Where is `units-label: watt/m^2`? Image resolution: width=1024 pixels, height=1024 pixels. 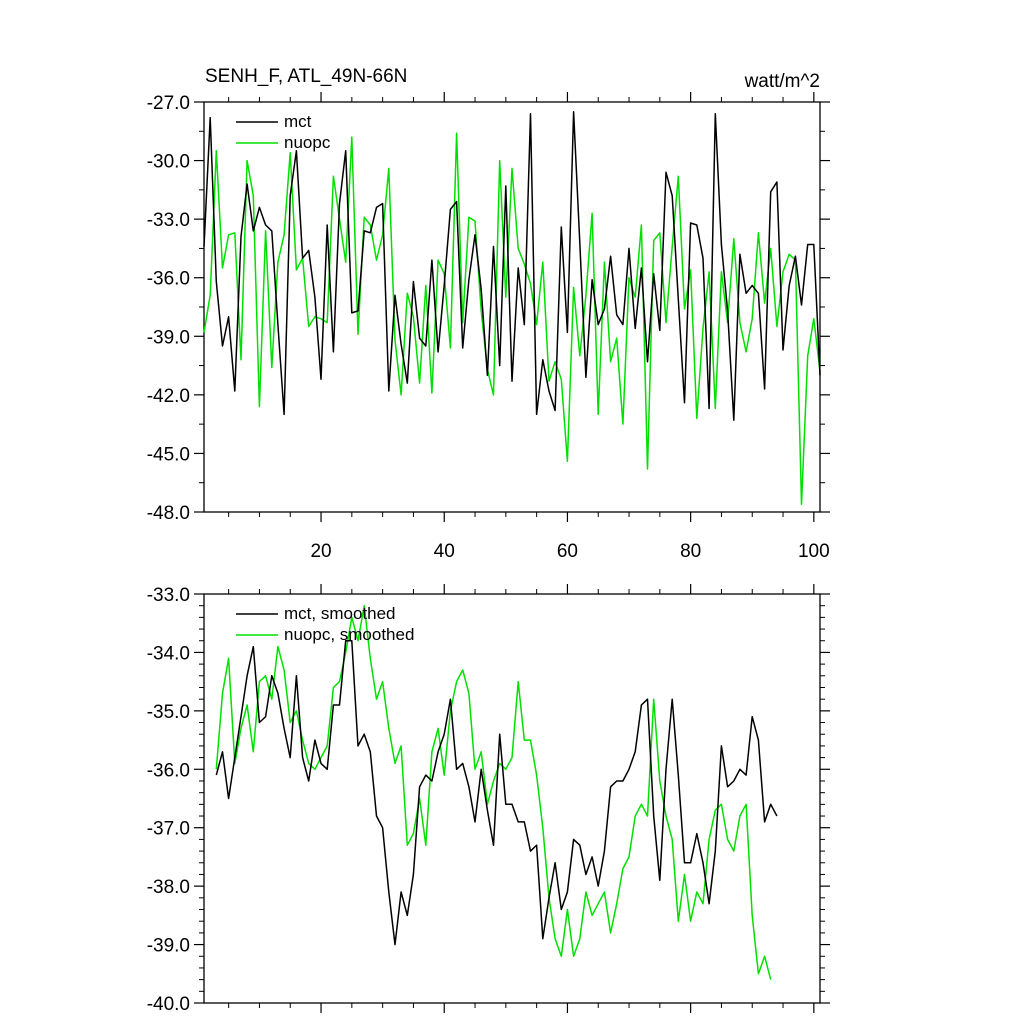
units-label: watt/m^2 is located at coordinates (782, 81).